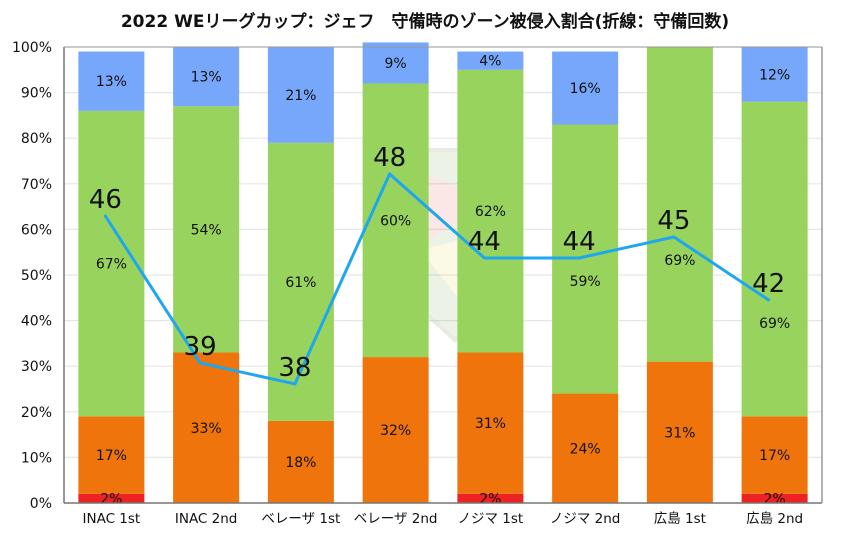  I want to click on segment-label: 67%, so click(111, 265).